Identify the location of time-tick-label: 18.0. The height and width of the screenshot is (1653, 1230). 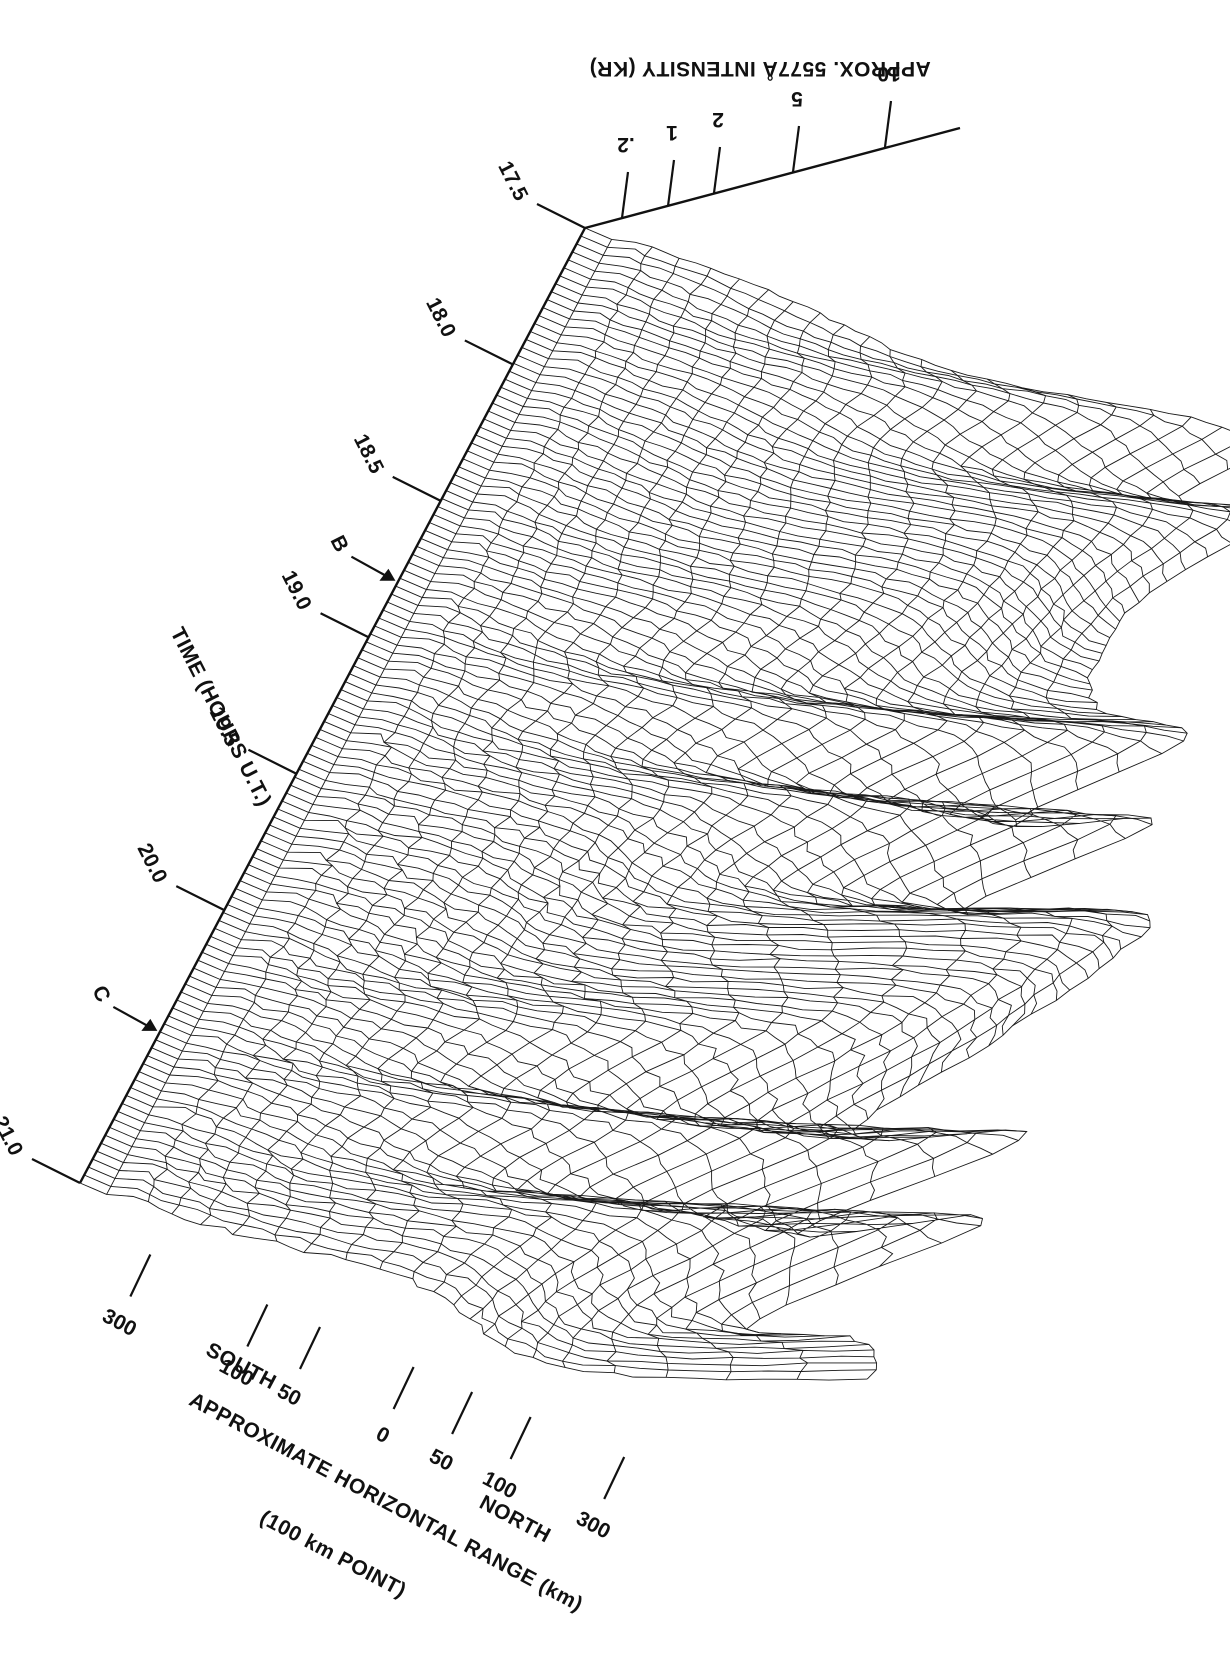
(440, 317).